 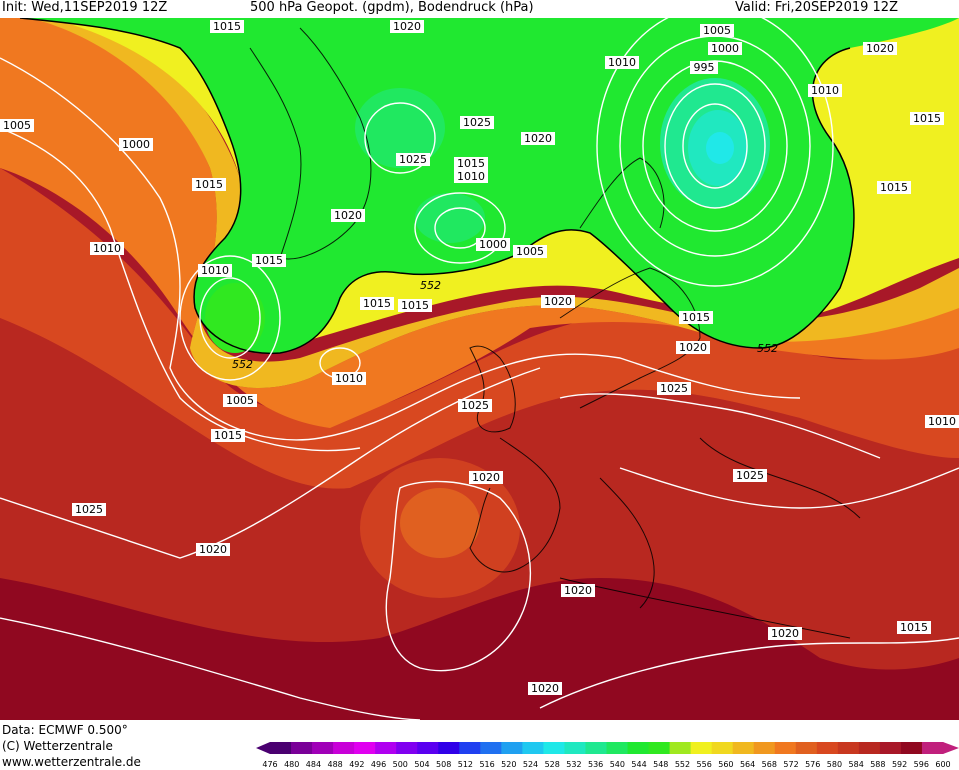 What do you see at coordinates (400, 128) in the screenshot?
I see `low-center-greenland` at bounding box center [400, 128].